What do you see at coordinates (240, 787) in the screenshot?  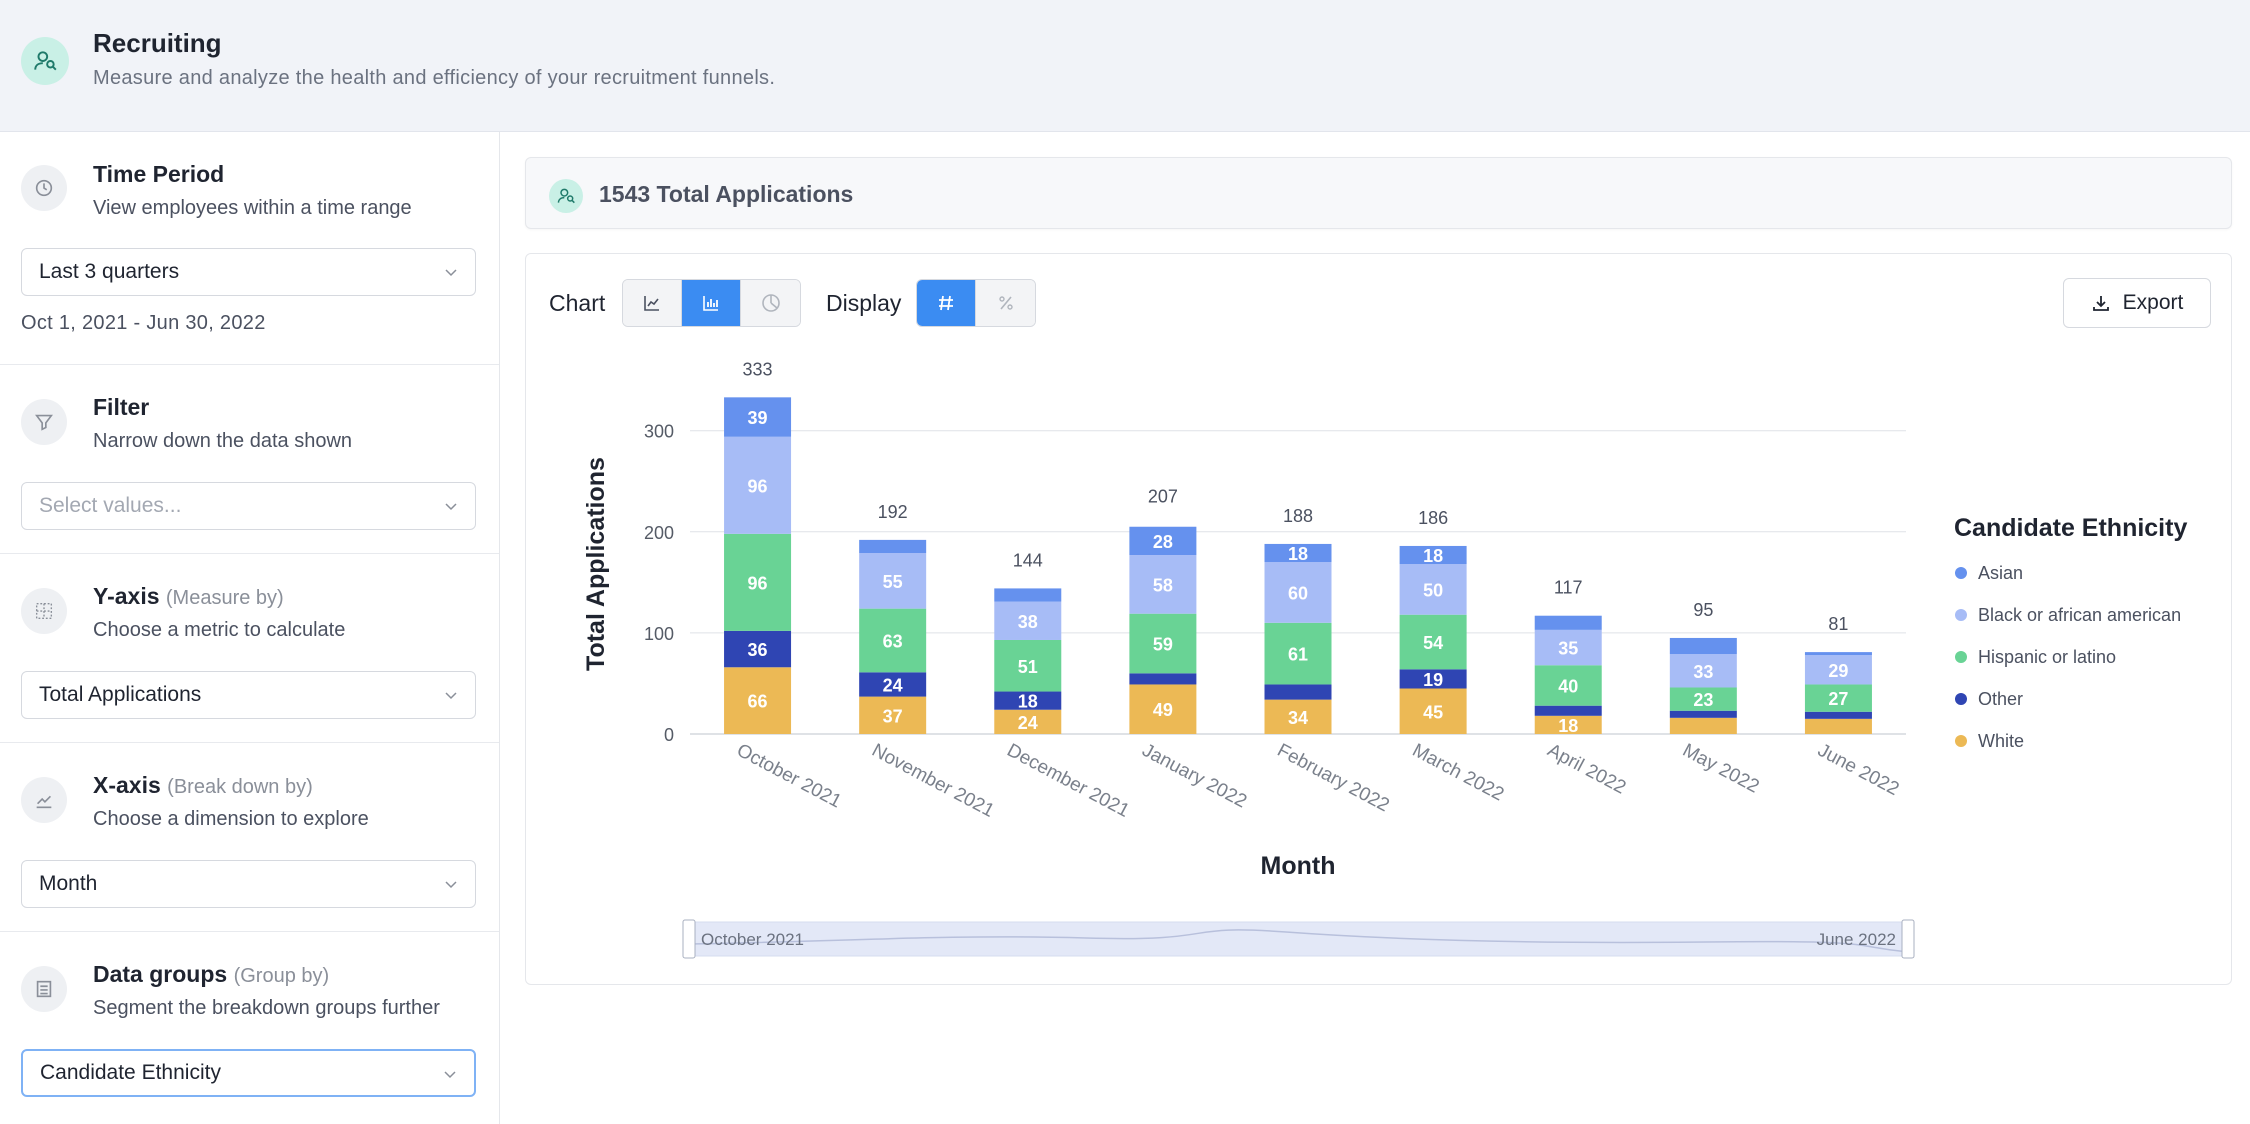 I see `x-axis-hint: (Break down by)` at bounding box center [240, 787].